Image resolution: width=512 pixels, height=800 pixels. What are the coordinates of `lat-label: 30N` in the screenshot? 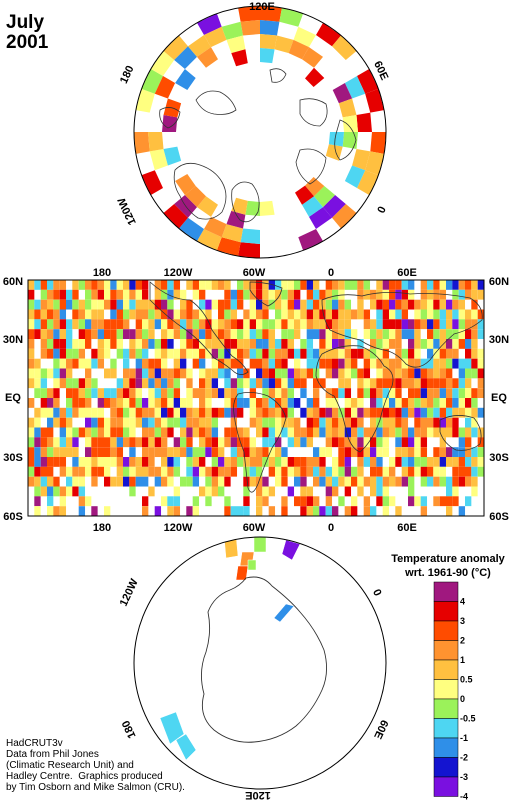 It's located at (13, 340).